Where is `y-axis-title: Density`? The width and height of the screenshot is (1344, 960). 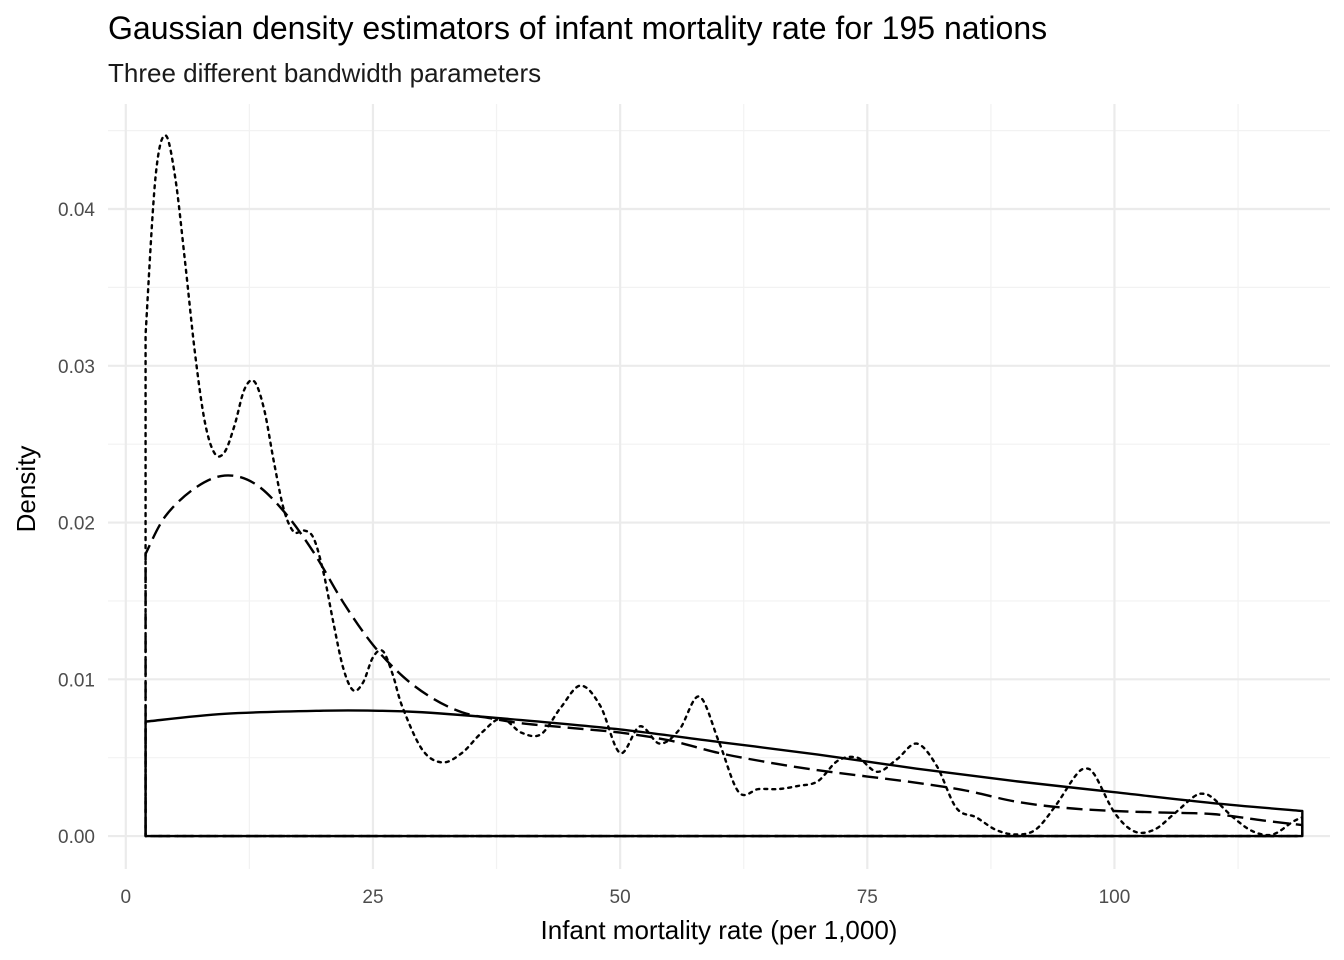
y-axis-title: Density is located at coordinates (26, 489).